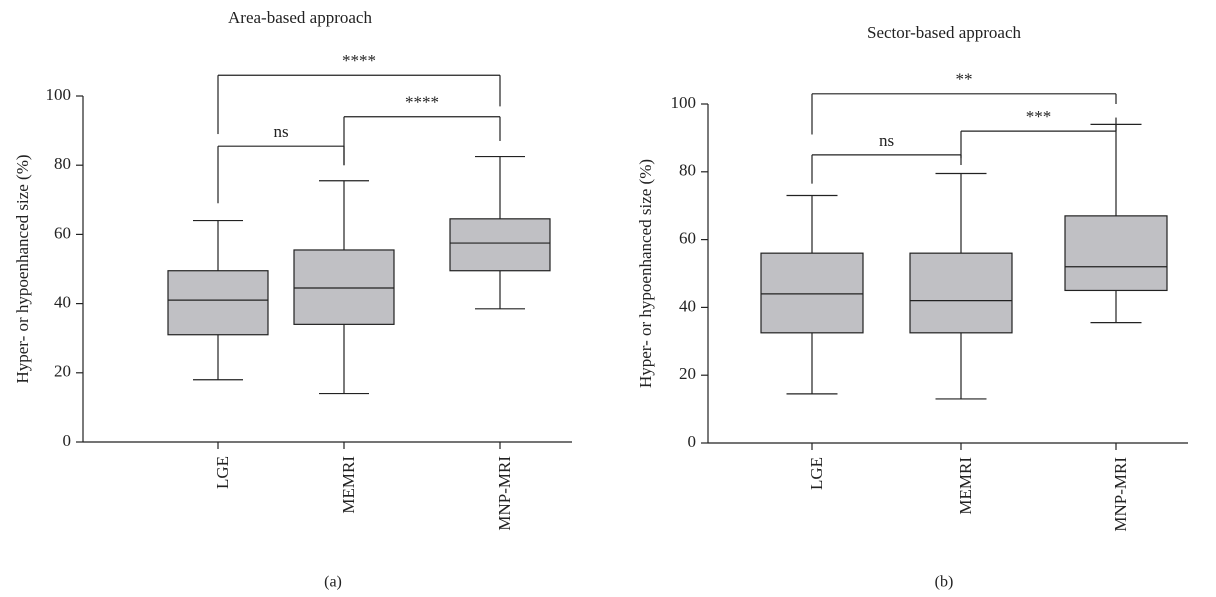  What do you see at coordinates (964, 102) in the screenshot?
I see `significance-bracket: **` at bounding box center [964, 102].